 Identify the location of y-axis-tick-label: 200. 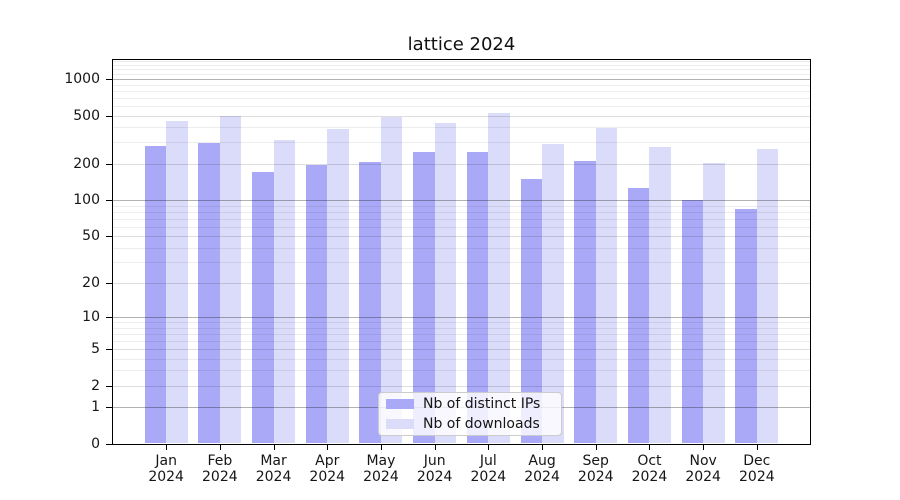
(86, 163).